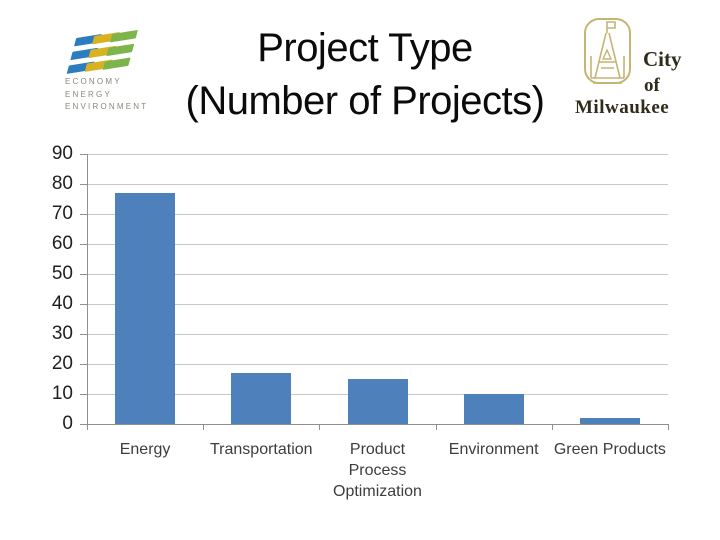  What do you see at coordinates (365, 75) in the screenshot?
I see `slide-title: Project Type (Number of Projects)` at bounding box center [365, 75].